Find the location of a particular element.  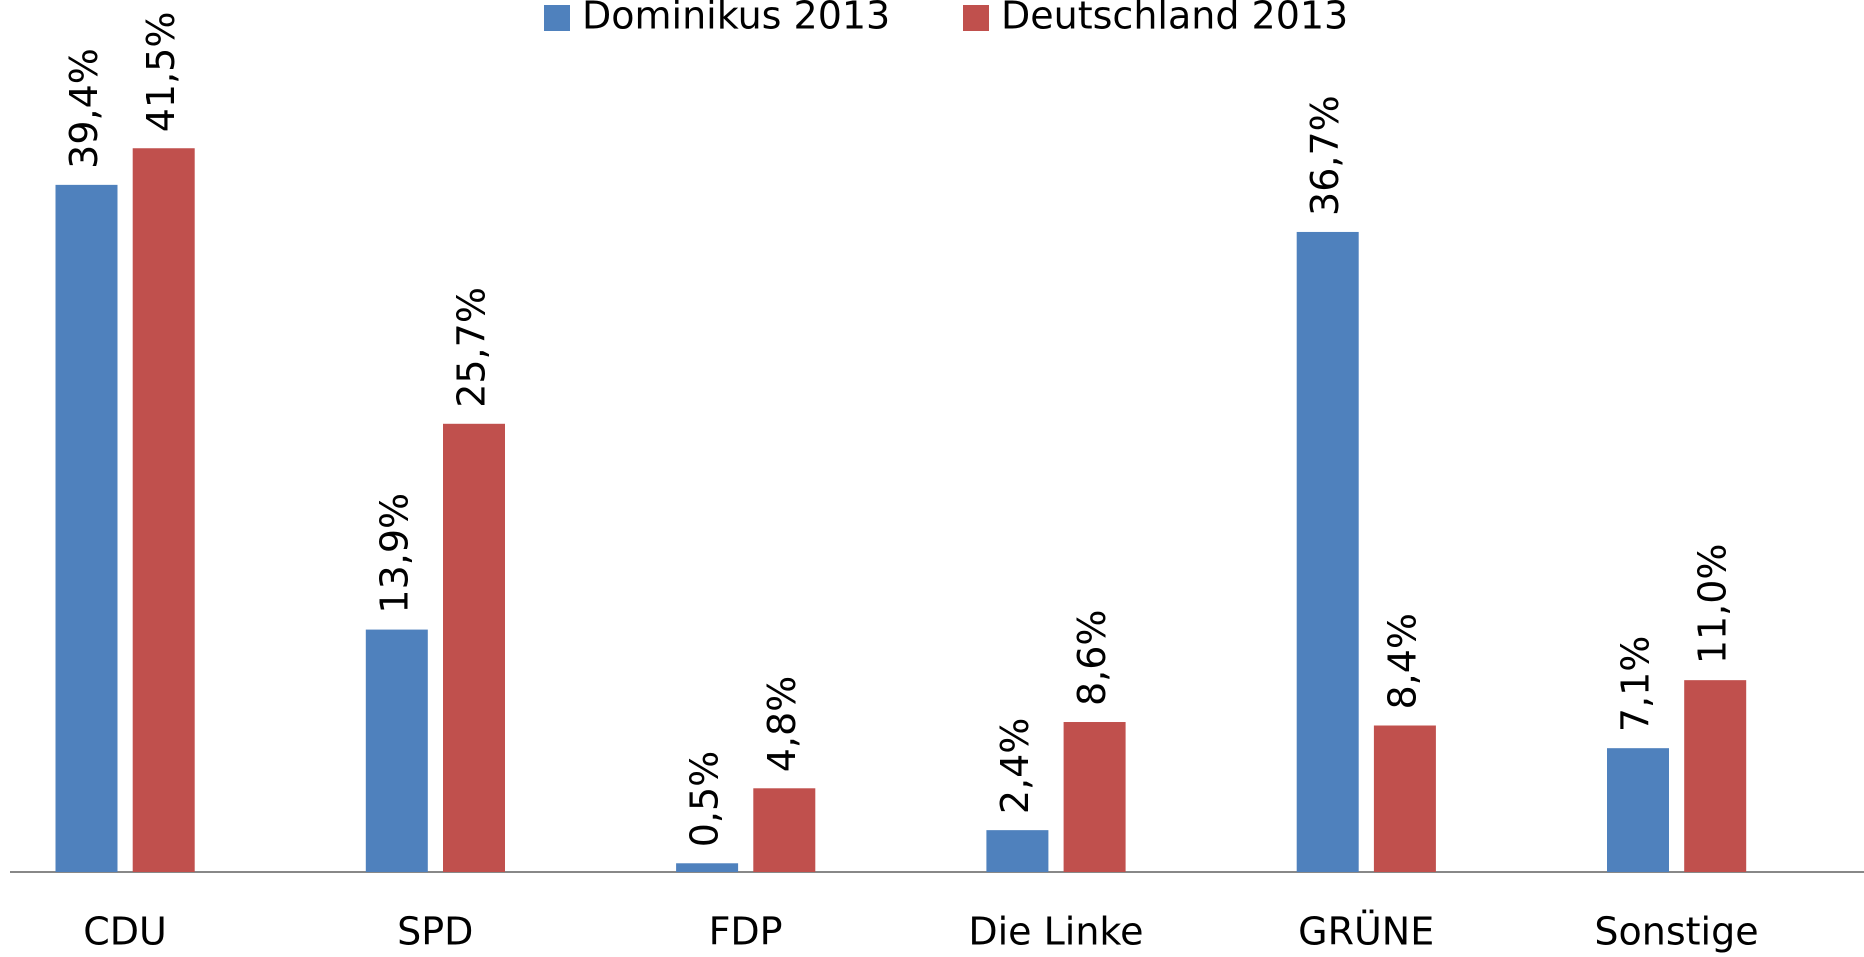

data-label: 39,4% is located at coordinates (84, 108).